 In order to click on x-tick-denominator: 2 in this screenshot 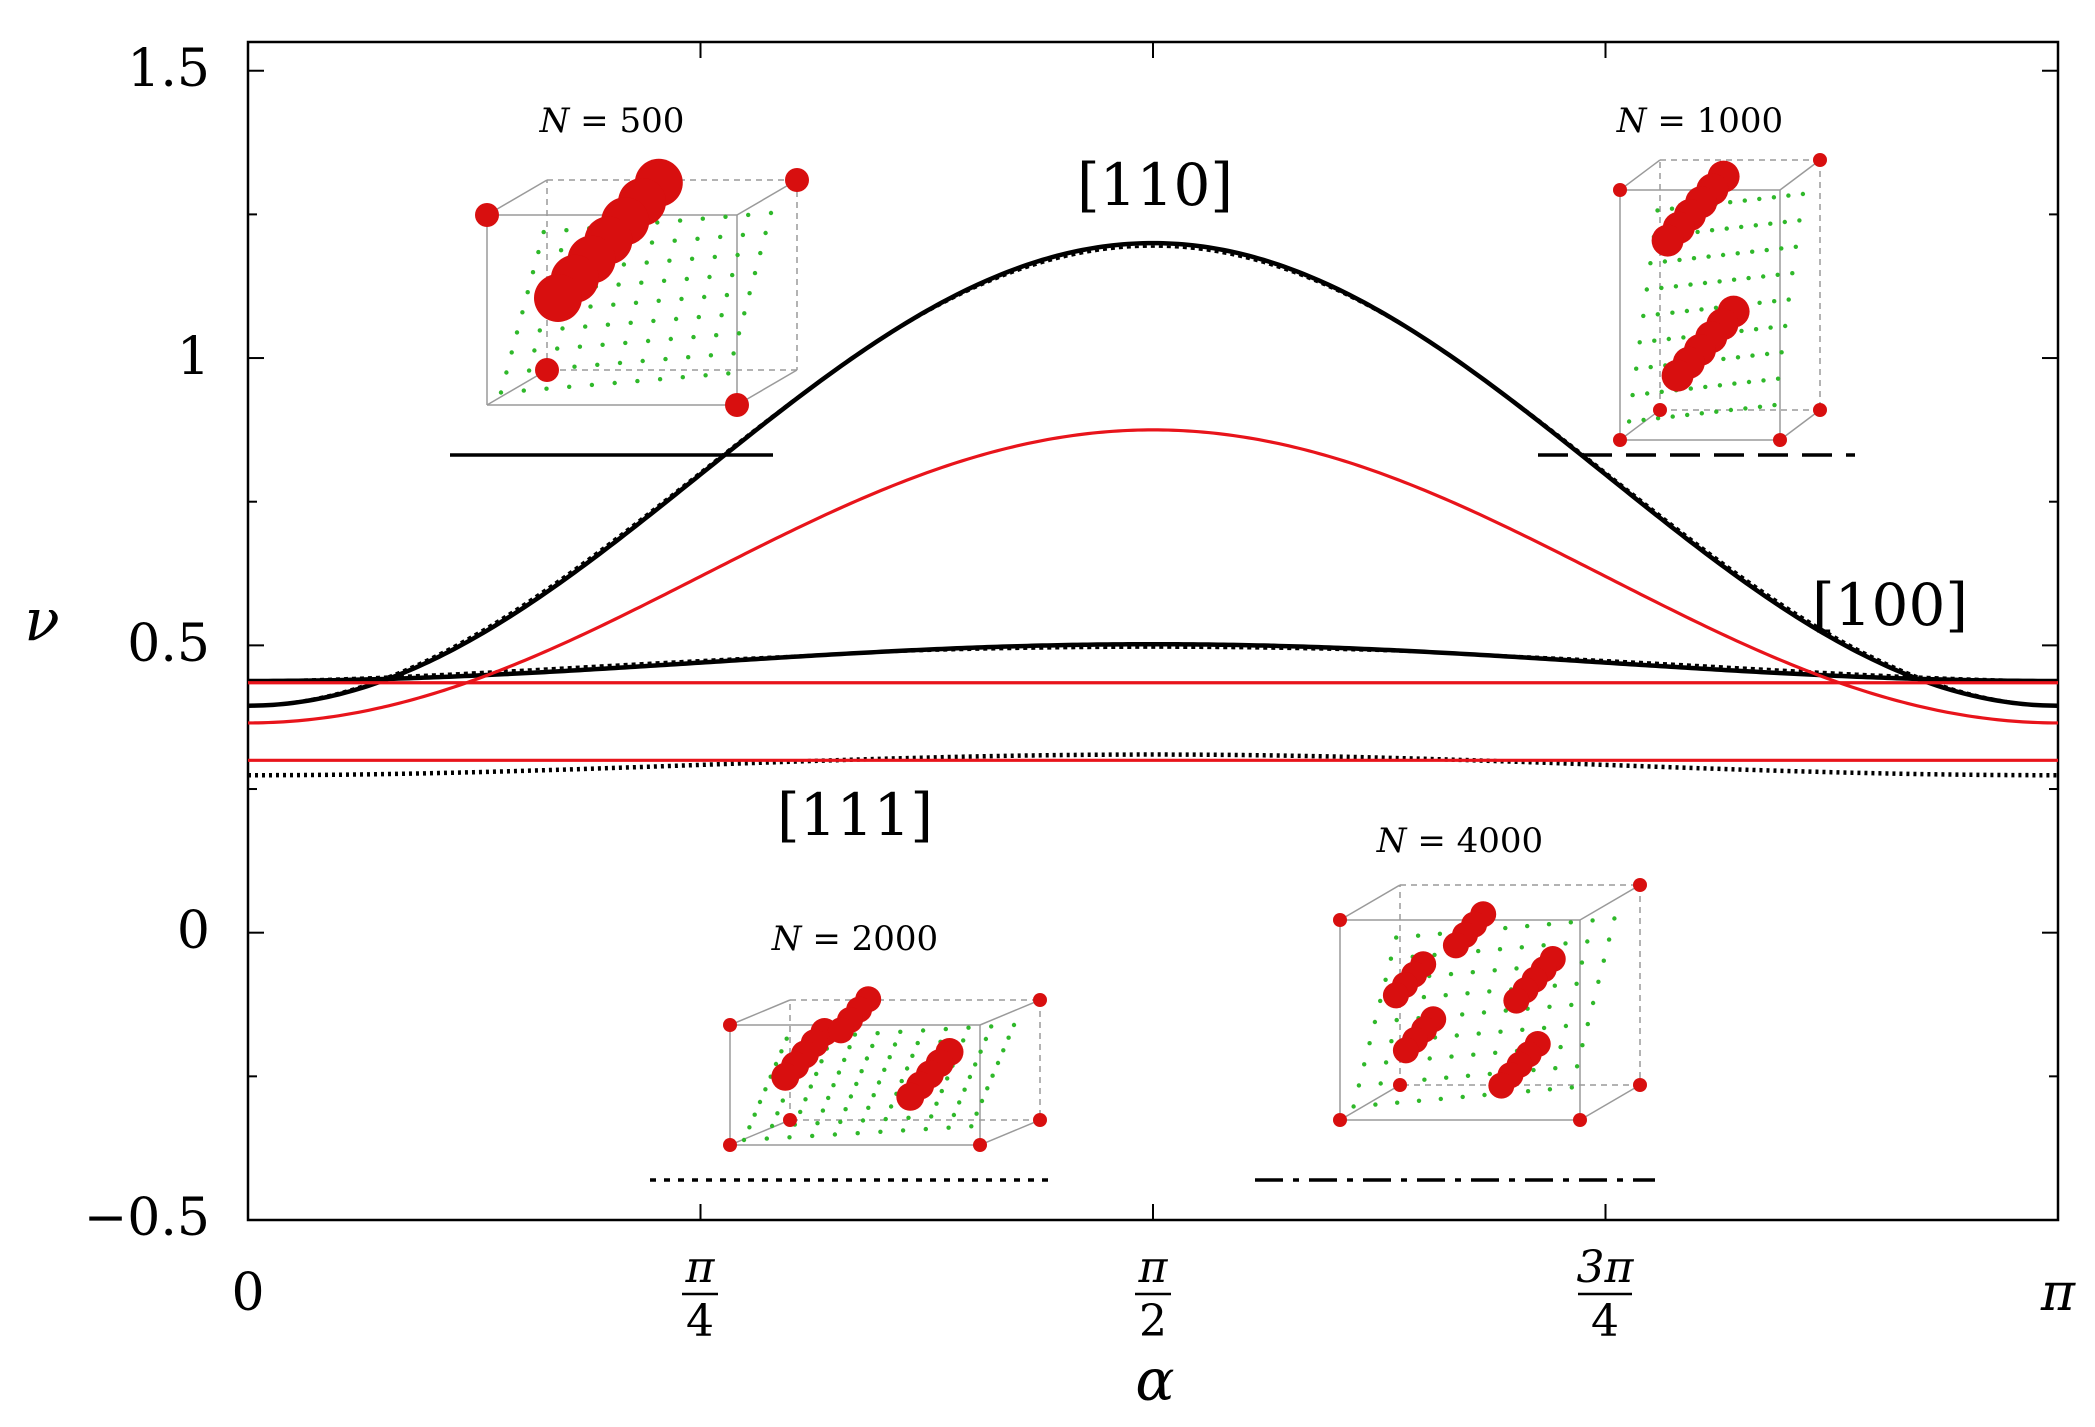, I will do `click(1153, 1321)`.